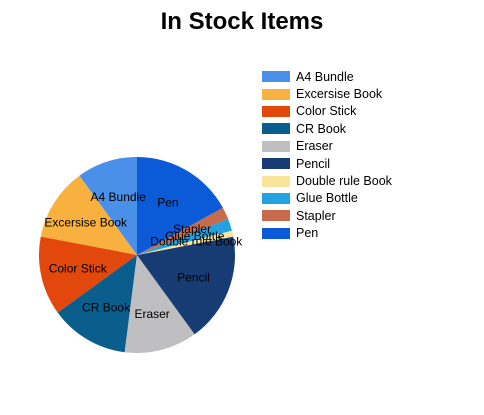 The width and height of the screenshot is (484, 415). I want to click on legend-item-glue-bottle: Glue Bottle, so click(327, 198).